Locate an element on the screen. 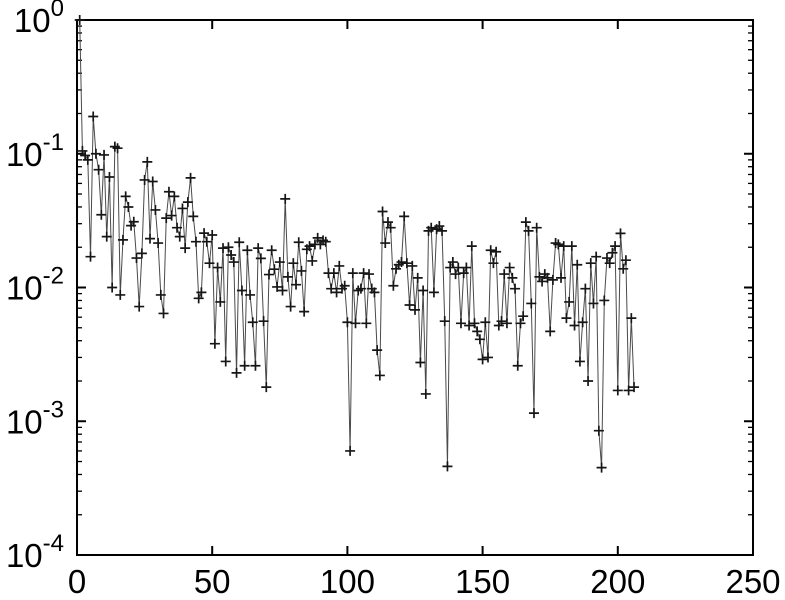 This screenshot has width=785, height=600. x-tick-label: 50 is located at coordinates (212, 581).